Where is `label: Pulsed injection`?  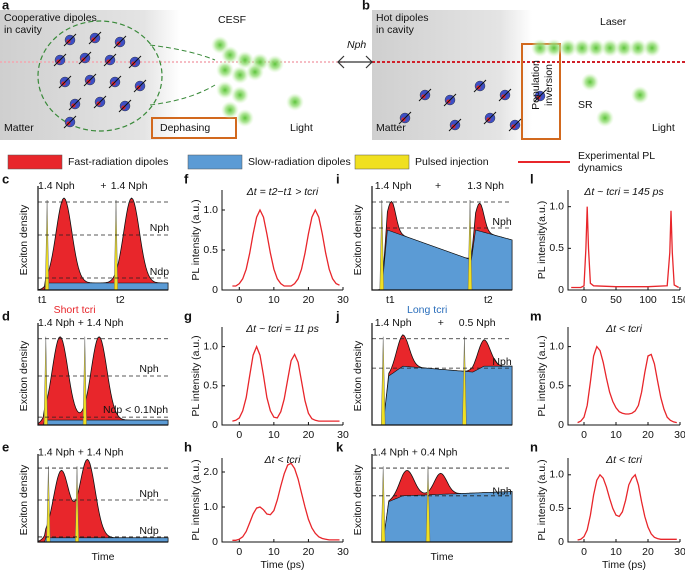
label: Pulsed injection is located at coordinates (452, 162).